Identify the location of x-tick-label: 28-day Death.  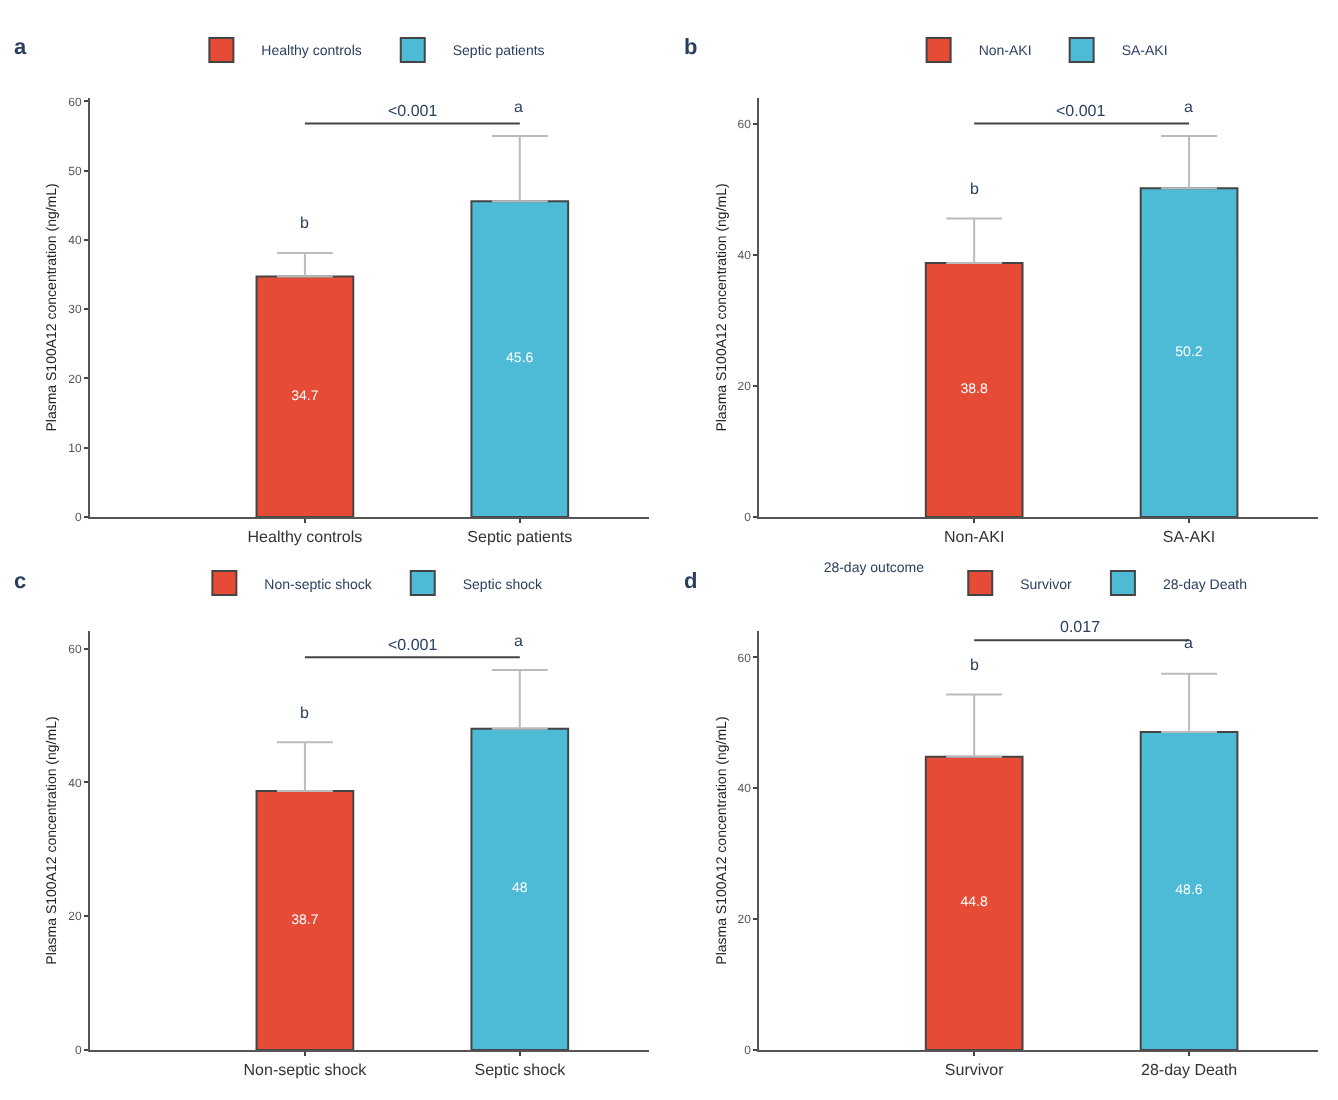
(1189, 1070).